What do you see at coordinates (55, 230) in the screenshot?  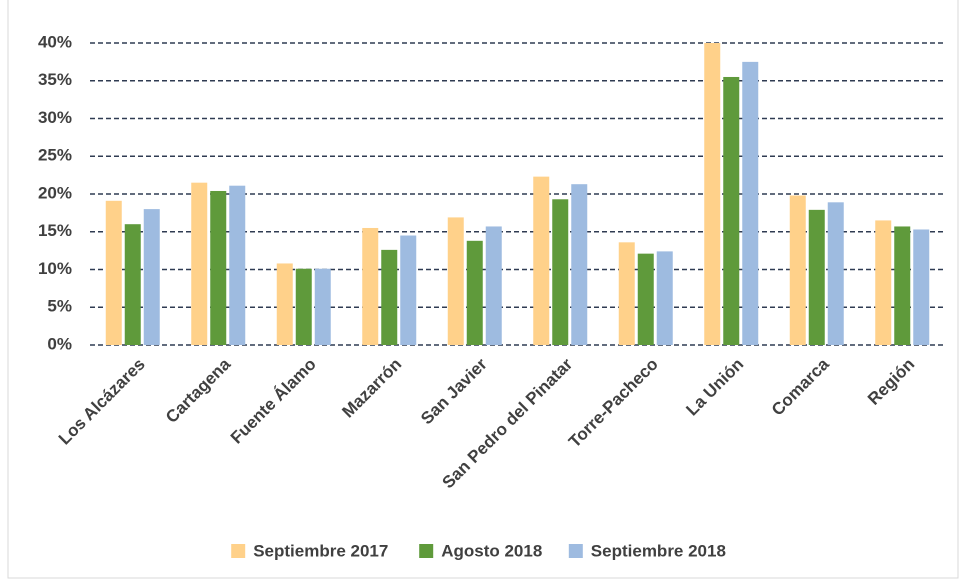 I see `y-tick-label: 15%` at bounding box center [55, 230].